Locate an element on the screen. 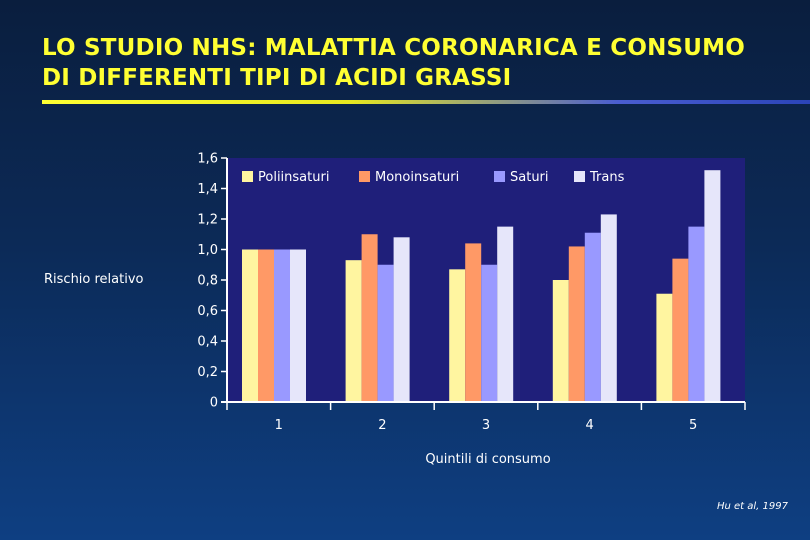 This screenshot has width=810, height=540. legend-swatch-saturi is located at coordinates (499, 176).